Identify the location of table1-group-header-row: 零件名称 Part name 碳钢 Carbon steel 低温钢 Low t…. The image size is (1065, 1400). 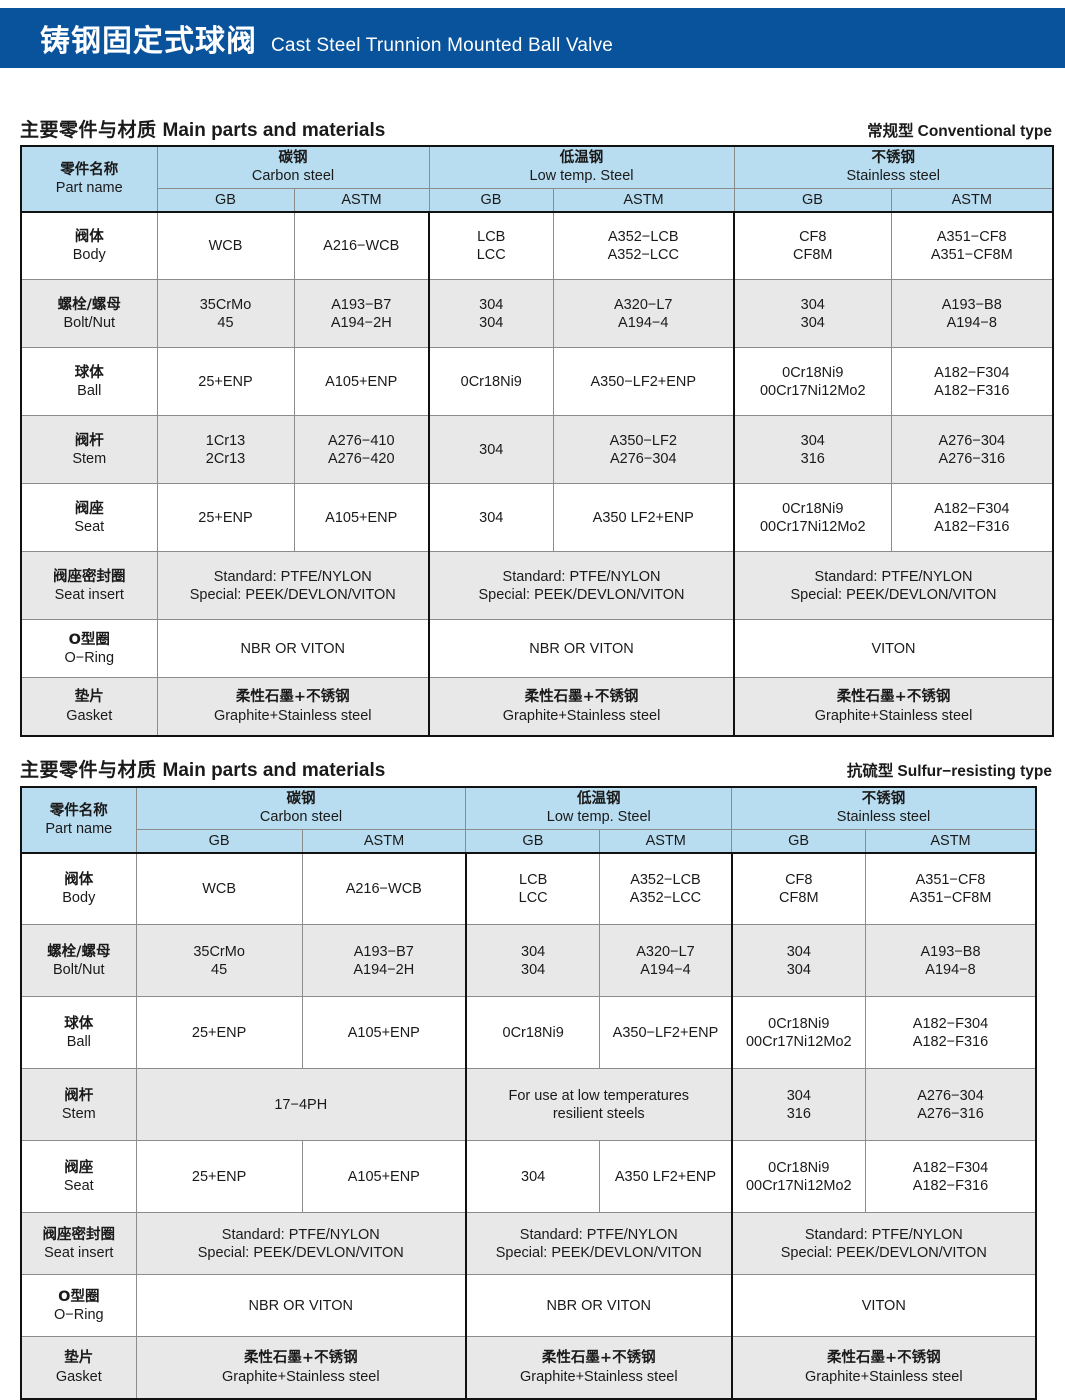
(537, 179).